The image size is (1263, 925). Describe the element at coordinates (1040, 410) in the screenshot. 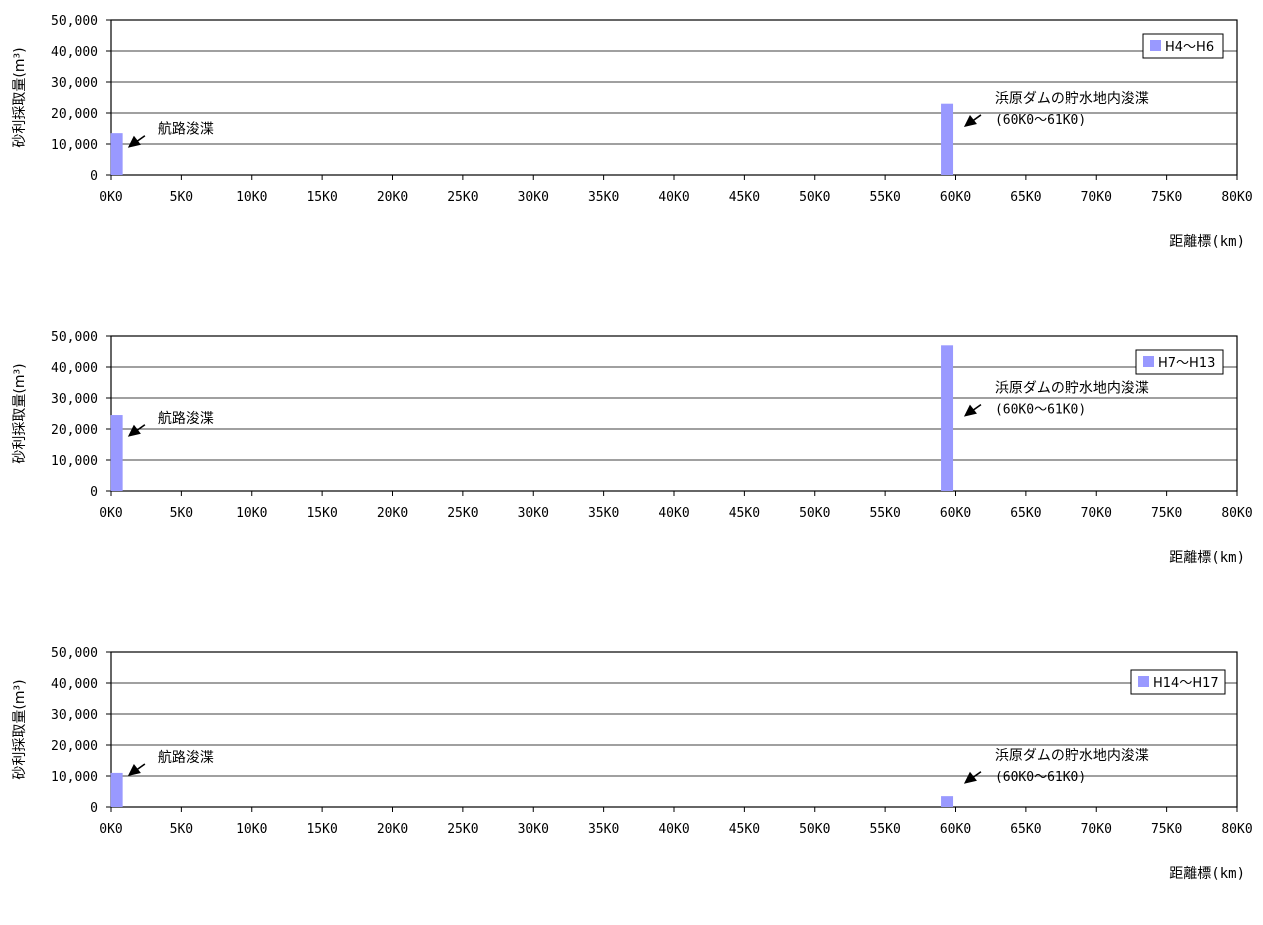

I see `annotation-sublabel: (60K0～61K0)` at that location.